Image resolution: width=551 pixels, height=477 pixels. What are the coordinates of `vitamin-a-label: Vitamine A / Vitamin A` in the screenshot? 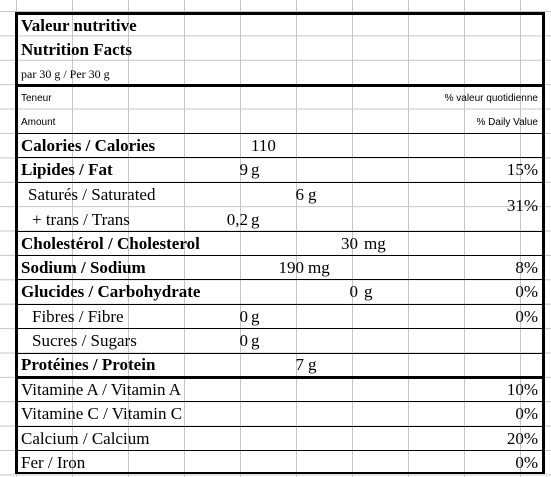 It's located at (101, 389).